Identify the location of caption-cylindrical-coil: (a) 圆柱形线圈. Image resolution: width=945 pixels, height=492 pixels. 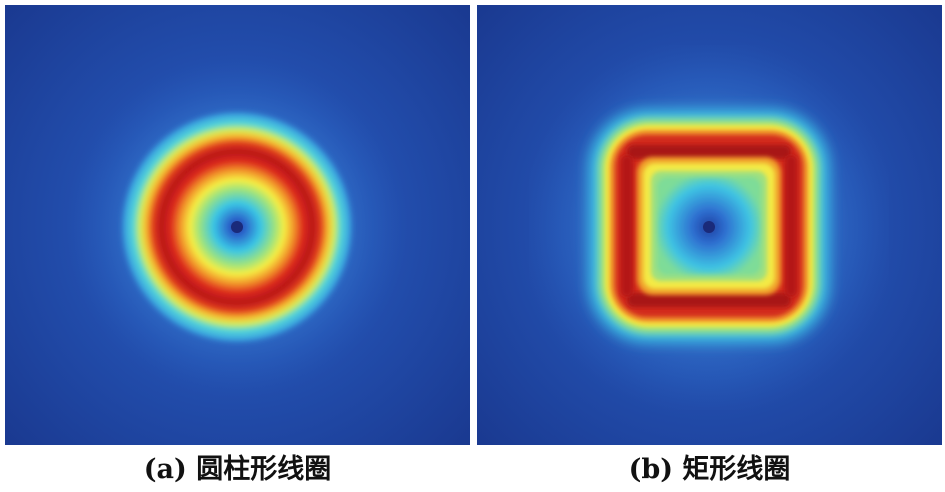
(237, 469).